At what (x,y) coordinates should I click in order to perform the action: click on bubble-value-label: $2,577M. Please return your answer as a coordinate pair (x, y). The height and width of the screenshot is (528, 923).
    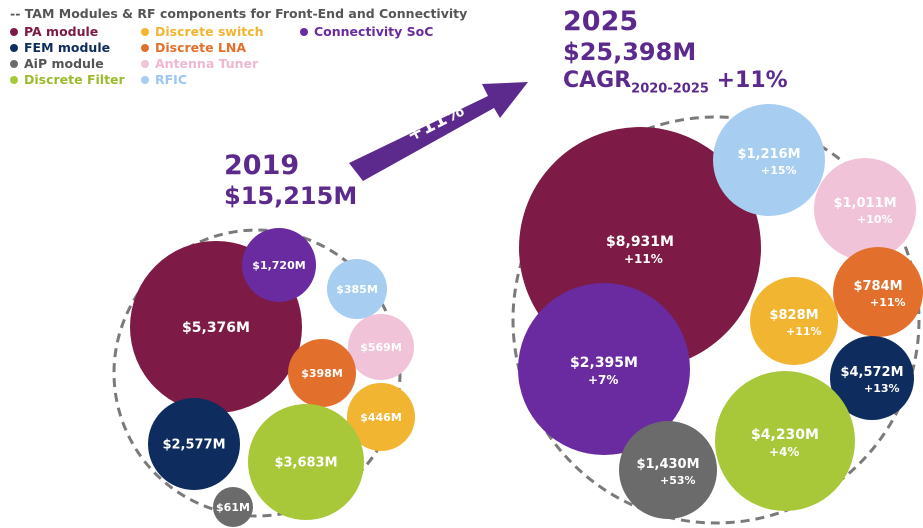
    Looking at the image, I should click on (193, 445).